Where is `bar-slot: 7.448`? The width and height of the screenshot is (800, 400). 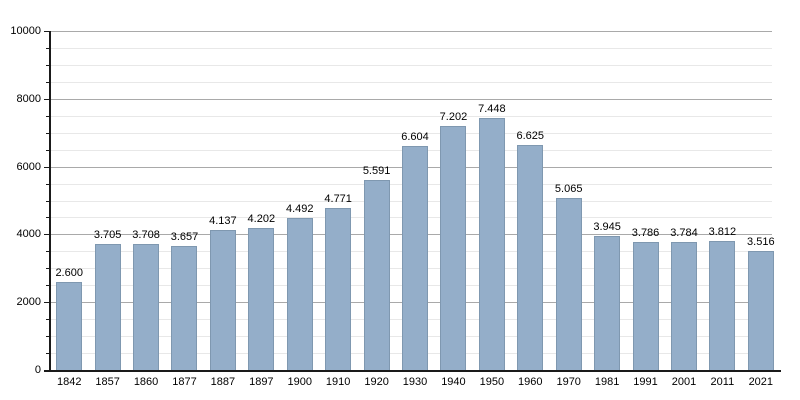
bar-slot: 7.448 is located at coordinates (492, 200).